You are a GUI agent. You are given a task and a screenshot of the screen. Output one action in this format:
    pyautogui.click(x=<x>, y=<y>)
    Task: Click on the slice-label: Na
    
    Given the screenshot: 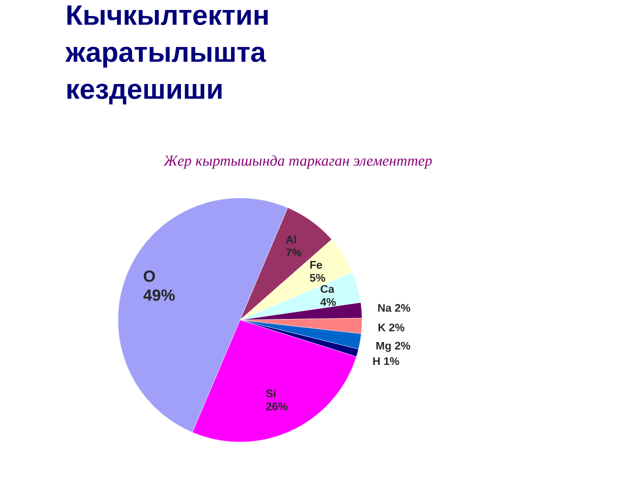 What is the action you would take?
    pyautogui.click(x=385, y=308)
    